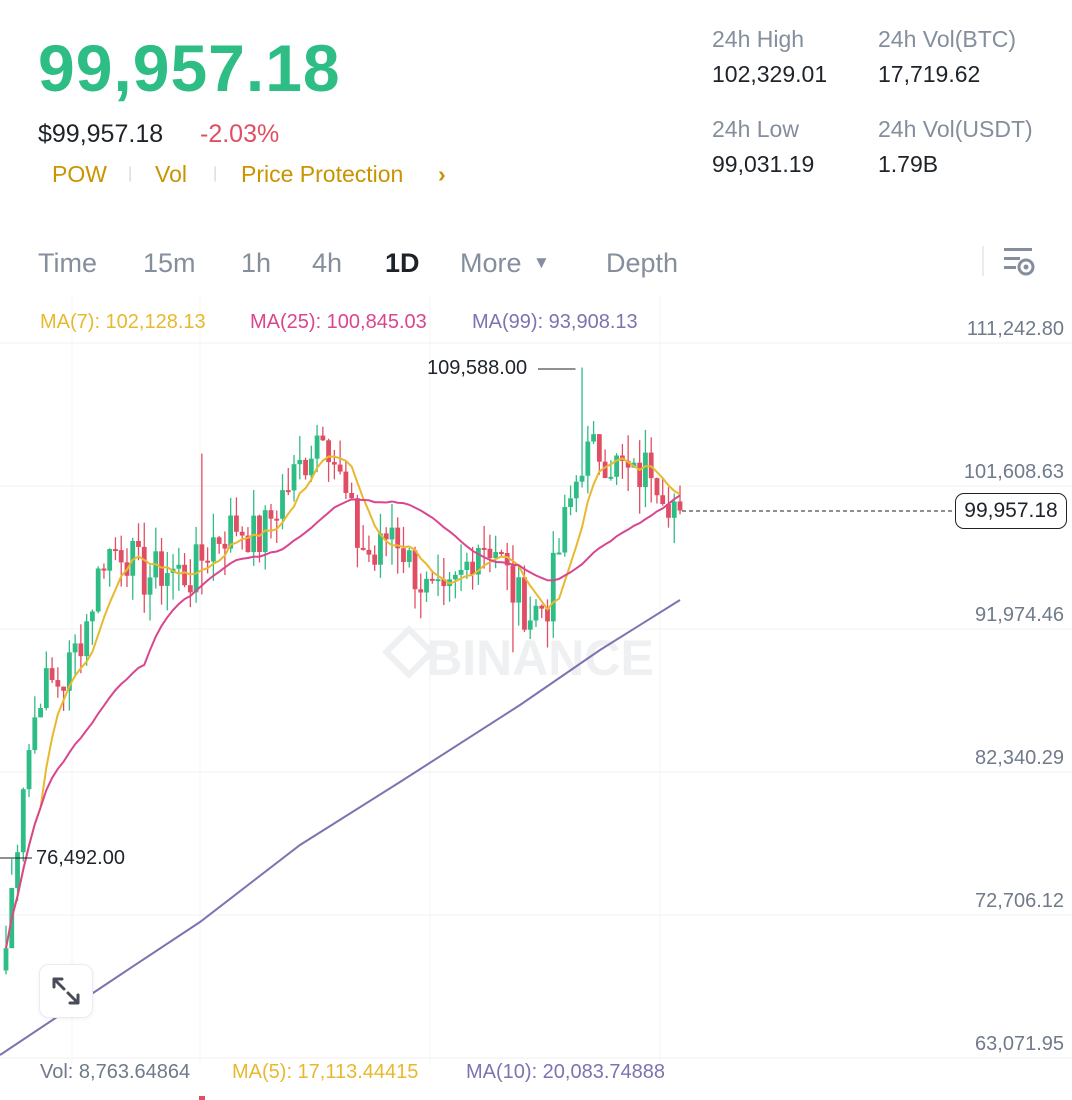  I want to click on tab-4h: 4h, so click(327, 263).